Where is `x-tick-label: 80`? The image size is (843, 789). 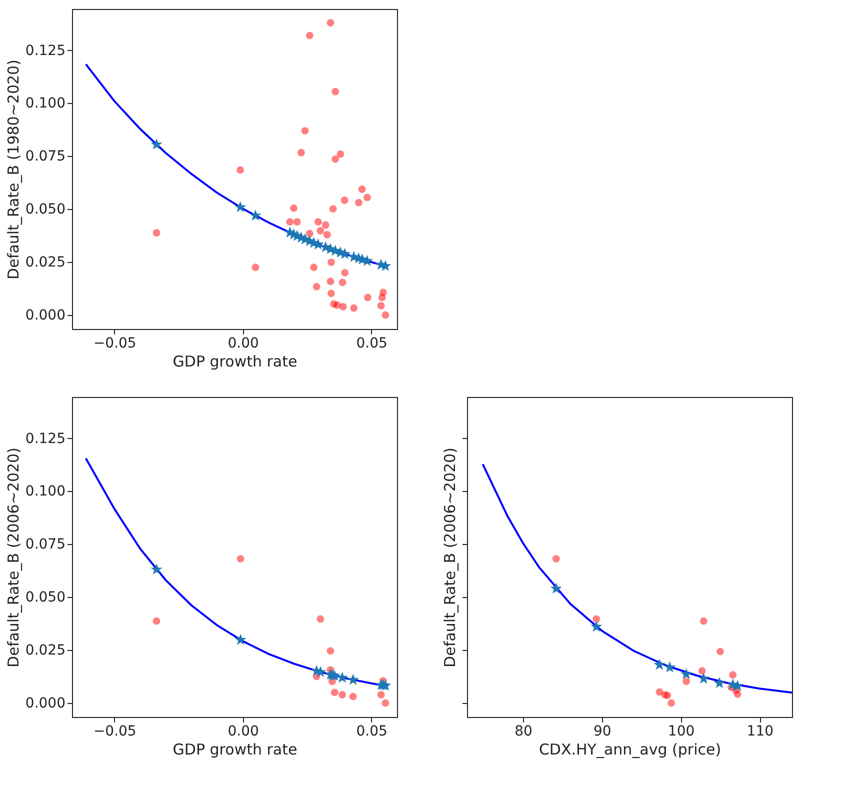 x-tick-label: 80 is located at coordinates (523, 732).